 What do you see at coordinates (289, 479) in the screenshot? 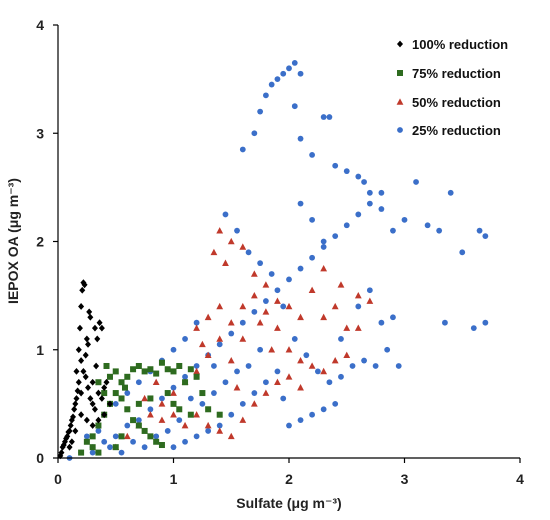
I see `x-tick-label: 2` at bounding box center [289, 479].